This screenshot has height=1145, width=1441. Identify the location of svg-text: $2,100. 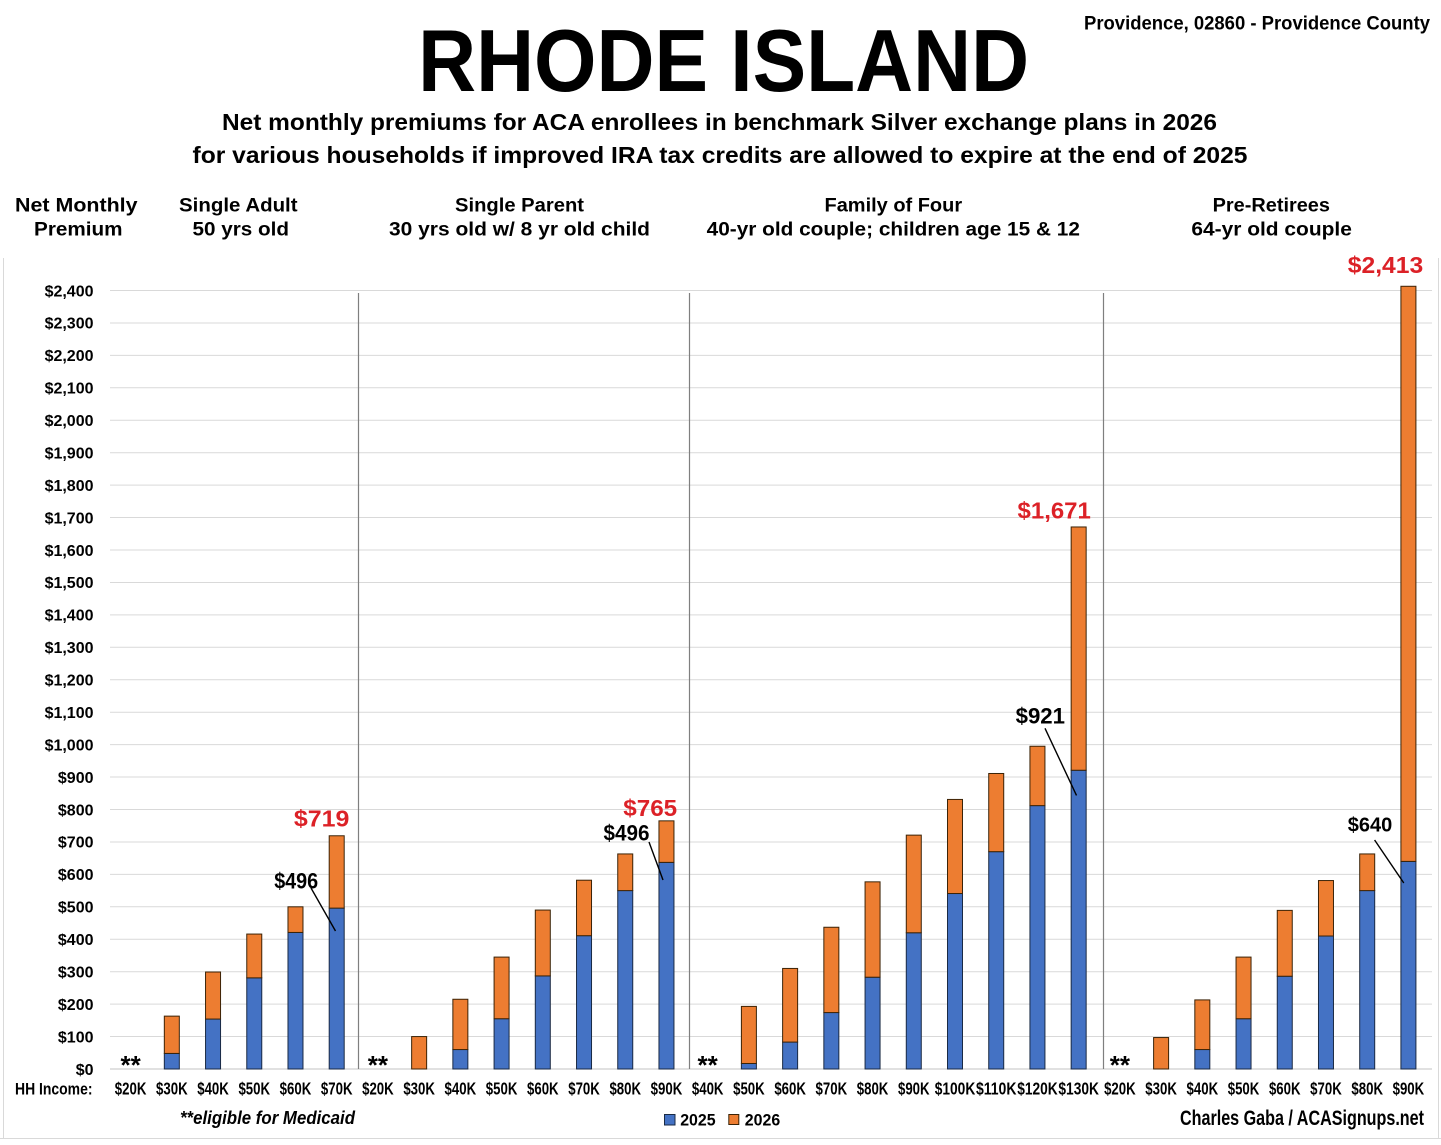
(69, 389).